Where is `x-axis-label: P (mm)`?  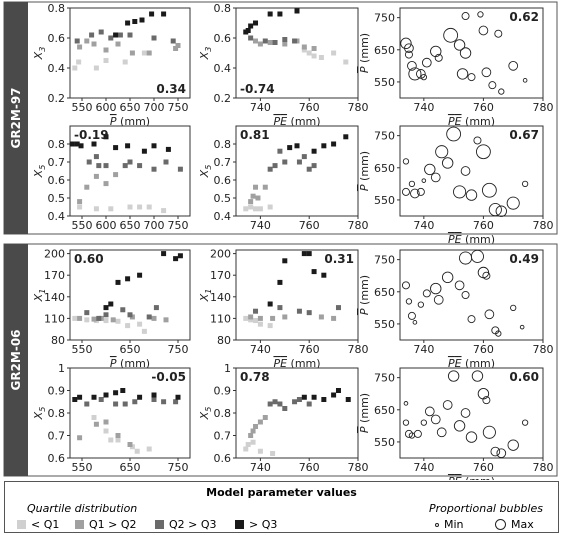 x-axis-label: P (mm) is located at coordinates (130, 363).